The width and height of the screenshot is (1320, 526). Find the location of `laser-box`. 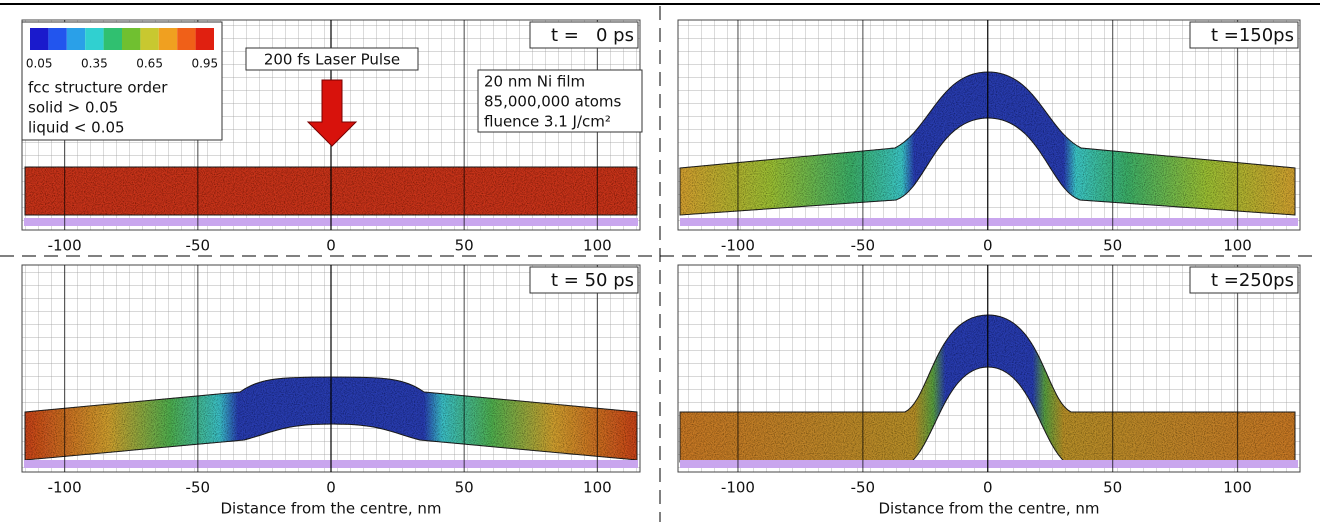

laser-box is located at coordinates (332, 59).